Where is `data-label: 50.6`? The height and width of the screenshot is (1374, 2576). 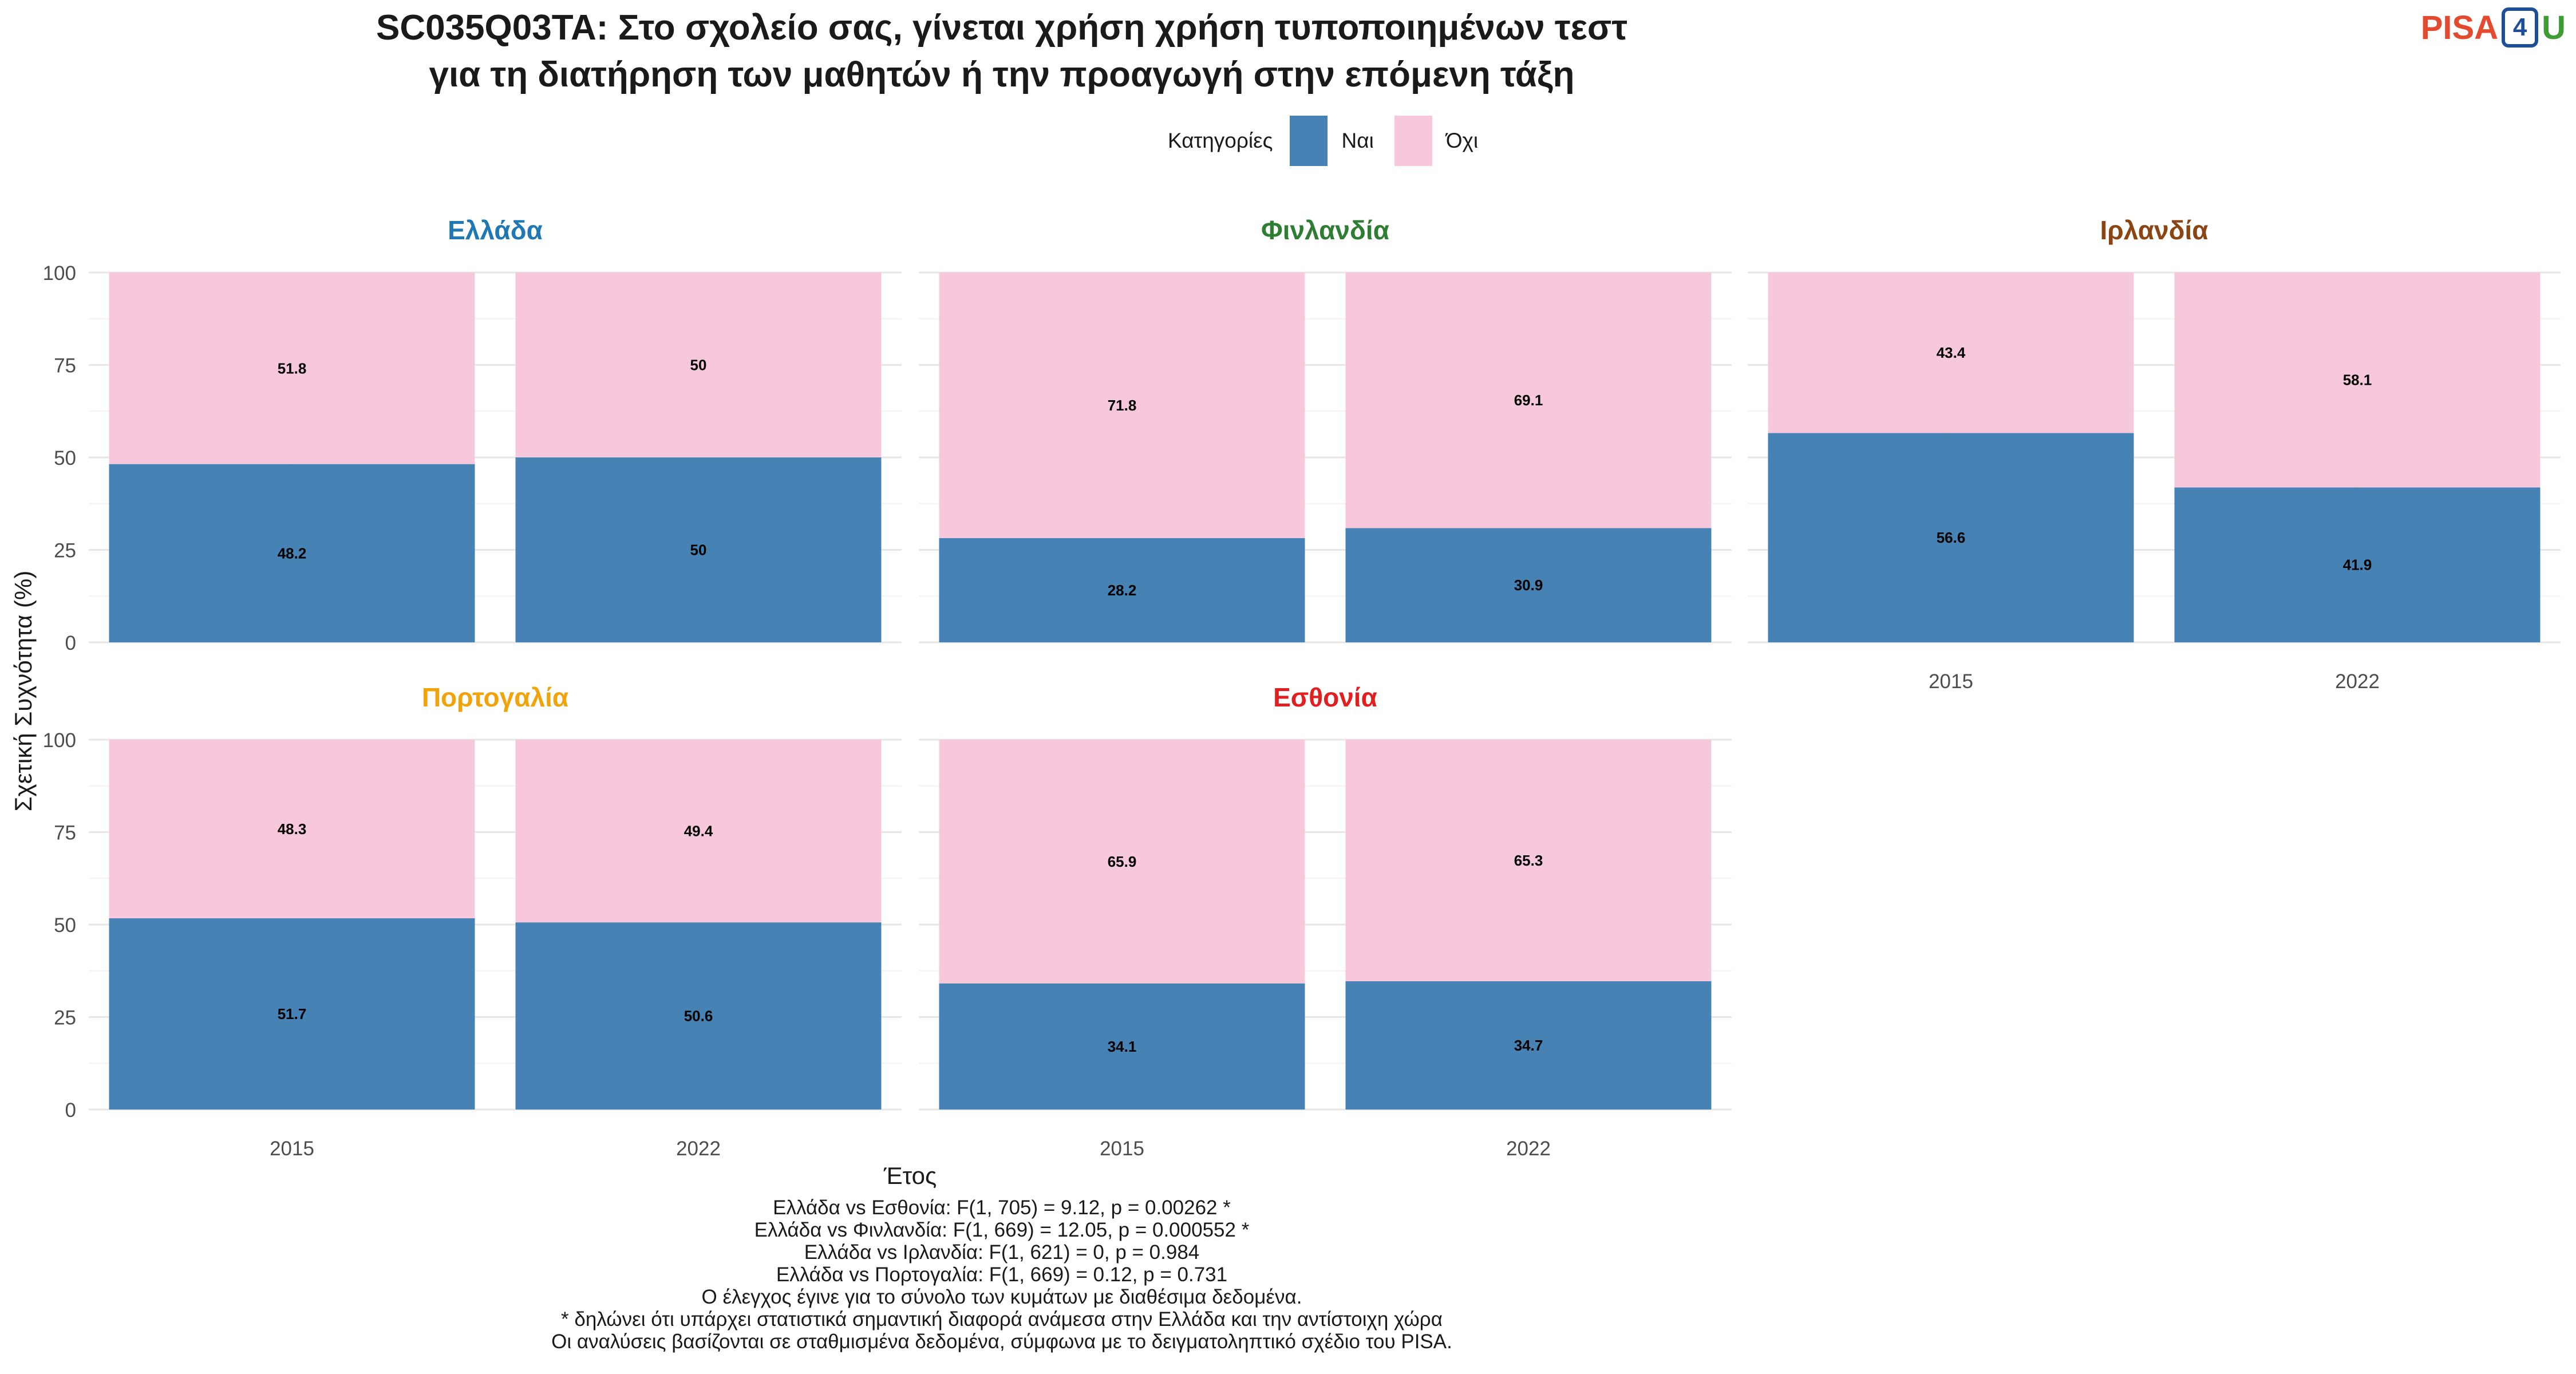 data-label: 50.6 is located at coordinates (698, 1017).